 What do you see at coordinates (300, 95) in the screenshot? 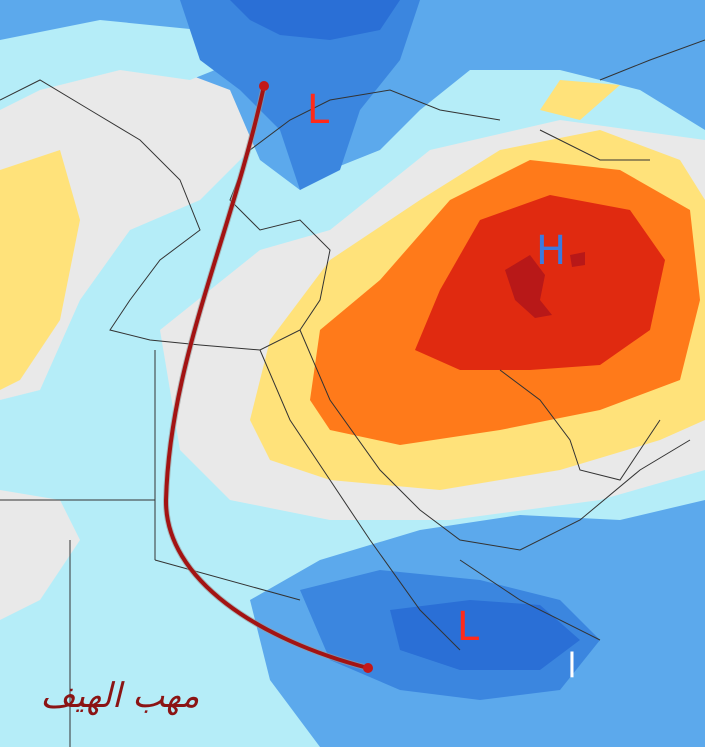
I see `cold-zone` at bounding box center [300, 95].